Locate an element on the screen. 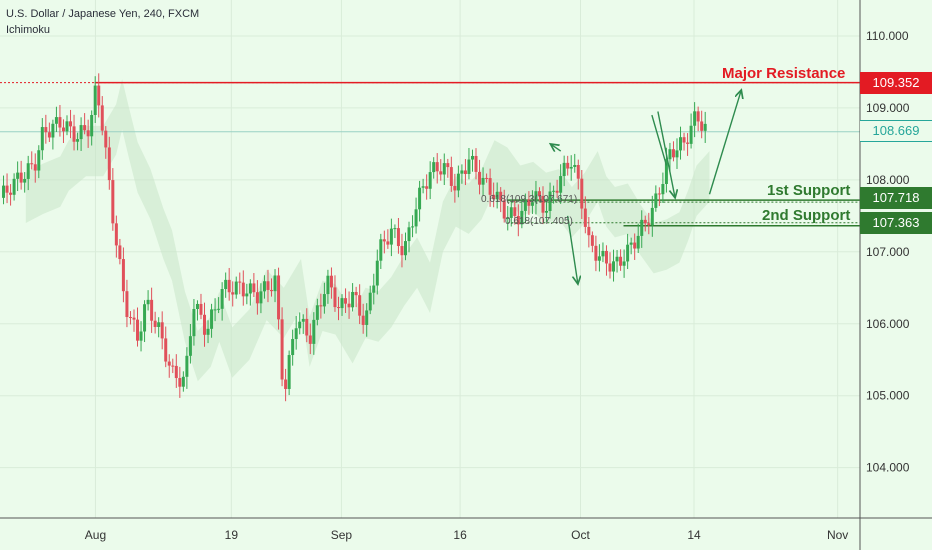 The width and height of the screenshot is (932, 550). x-tick-label: Aug is located at coordinates (95, 535).